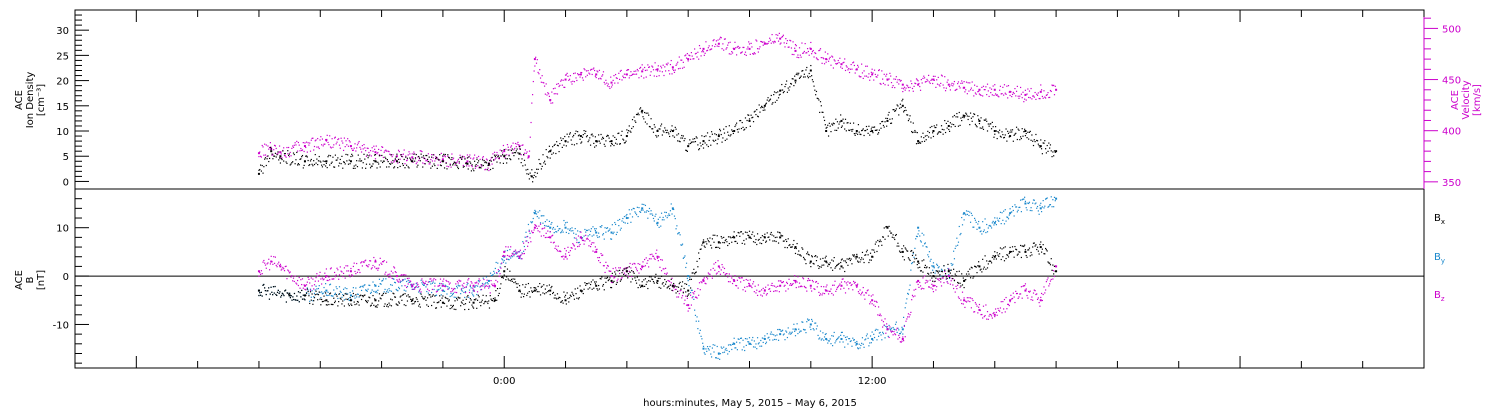 This screenshot has width=1500, height=410. What do you see at coordinates (62, 132) in the screenshot?
I see `density-tick-label: 10` at bounding box center [62, 132].